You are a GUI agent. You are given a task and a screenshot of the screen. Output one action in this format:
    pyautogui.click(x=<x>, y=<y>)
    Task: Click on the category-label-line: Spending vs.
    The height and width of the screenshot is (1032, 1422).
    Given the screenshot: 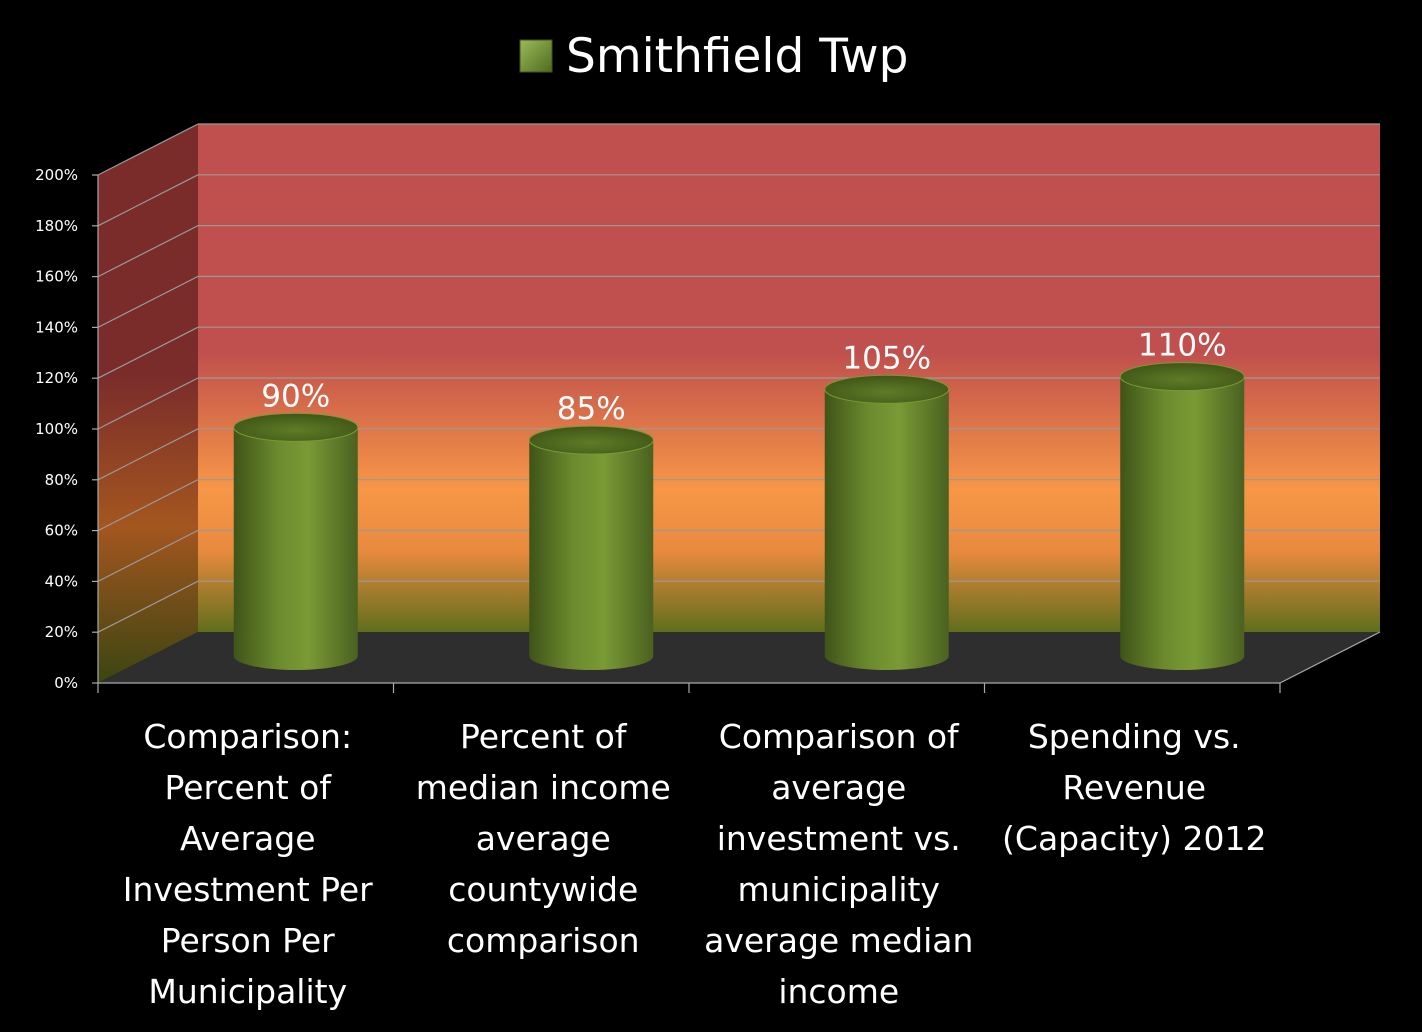 What is the action you would take?
    pyautogui.click(x=1134, y=736)
    